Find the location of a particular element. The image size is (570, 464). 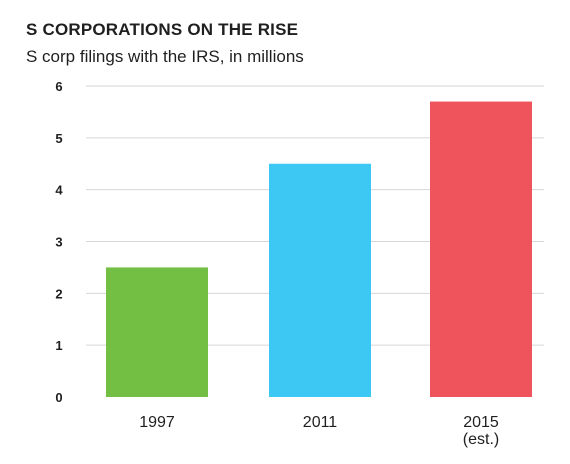

y-tick-label: 2 is located at coordinates (58, 293).